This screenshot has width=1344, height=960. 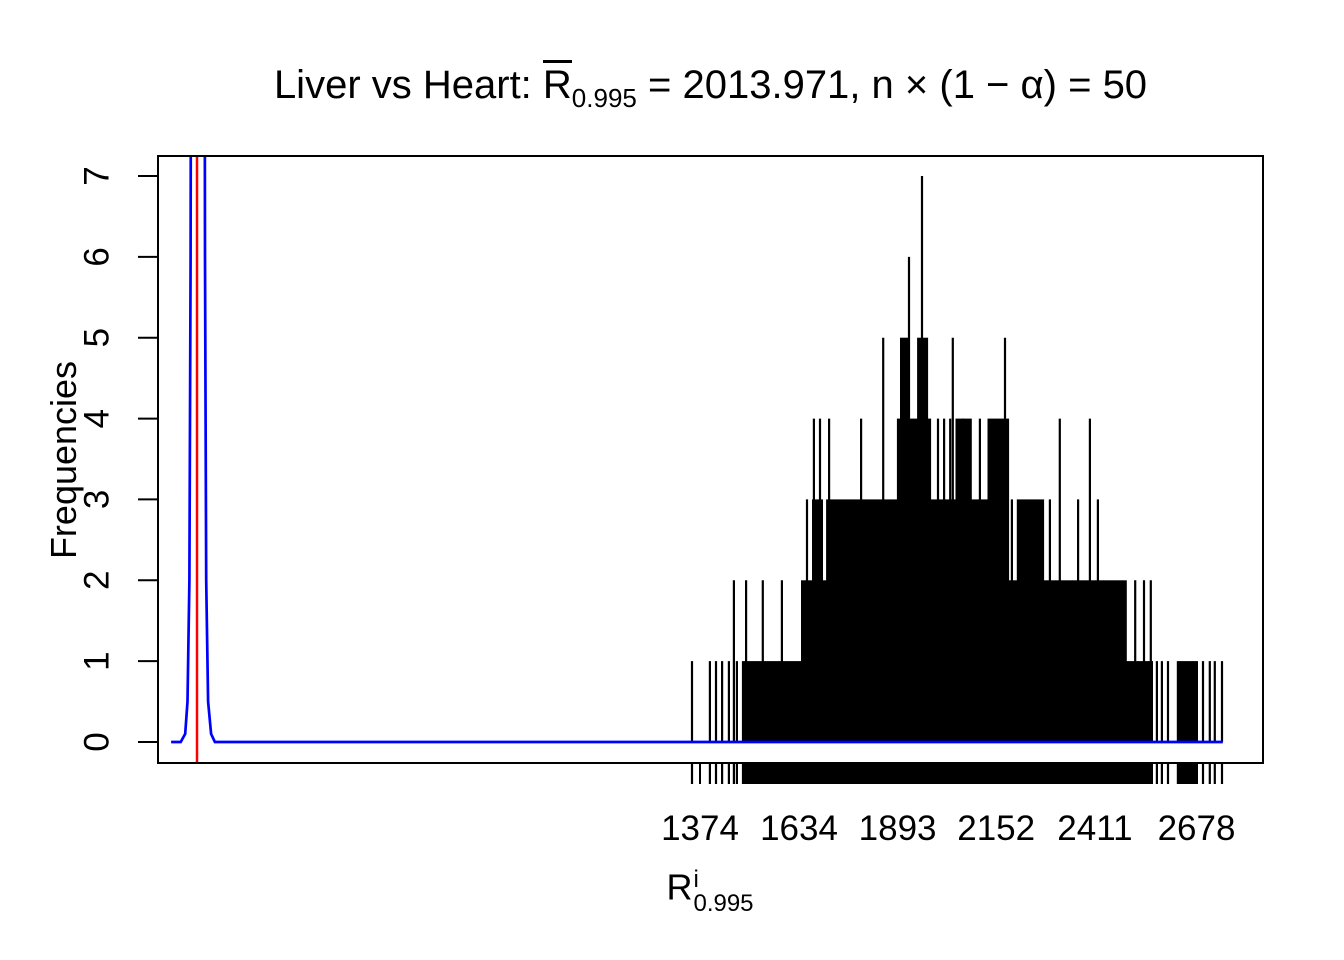 What do you see at coordinates (97, 741) in the screenshot?
I see `y-tick-label: 0` at bounding box center [97, 741].